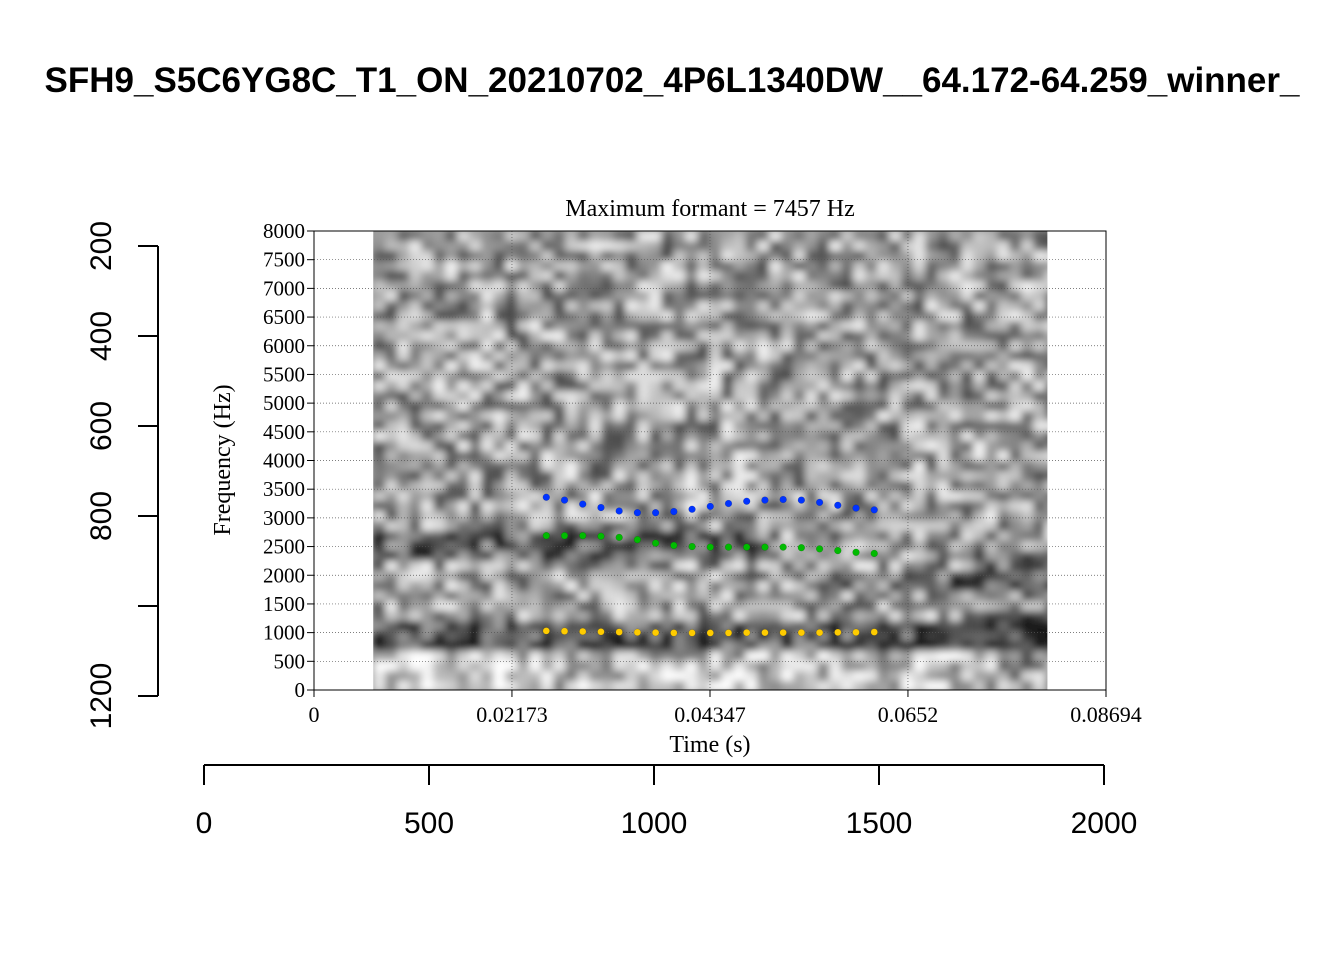 Image resolution: width=1344 pixels, height=960 pixels. I want to click on y-tick-label: 8000, so click(284, 231).